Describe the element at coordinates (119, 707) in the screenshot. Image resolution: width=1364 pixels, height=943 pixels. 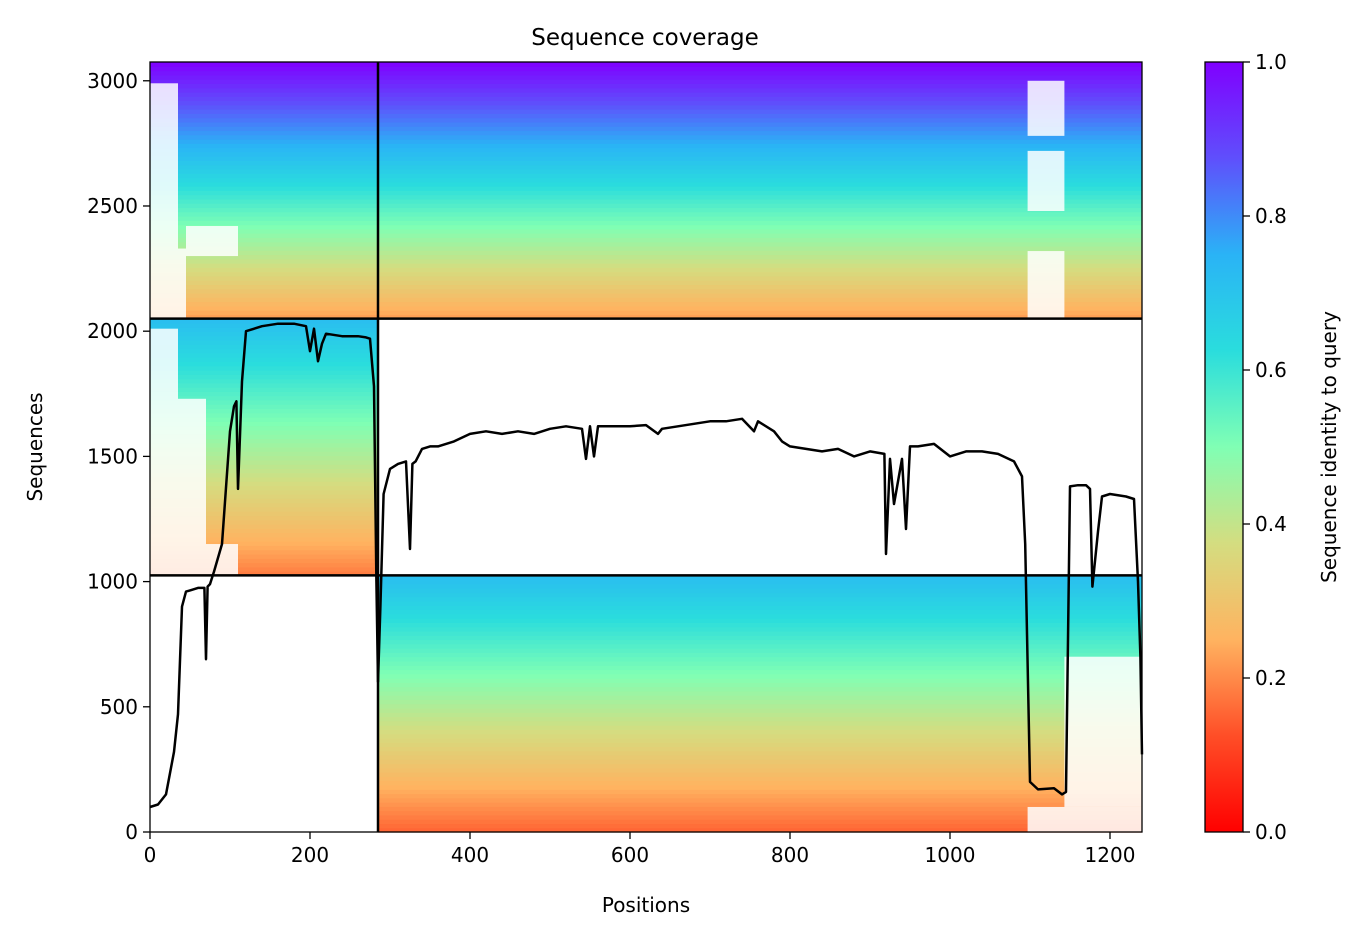
I see `y-tick-label: 500` at that location.